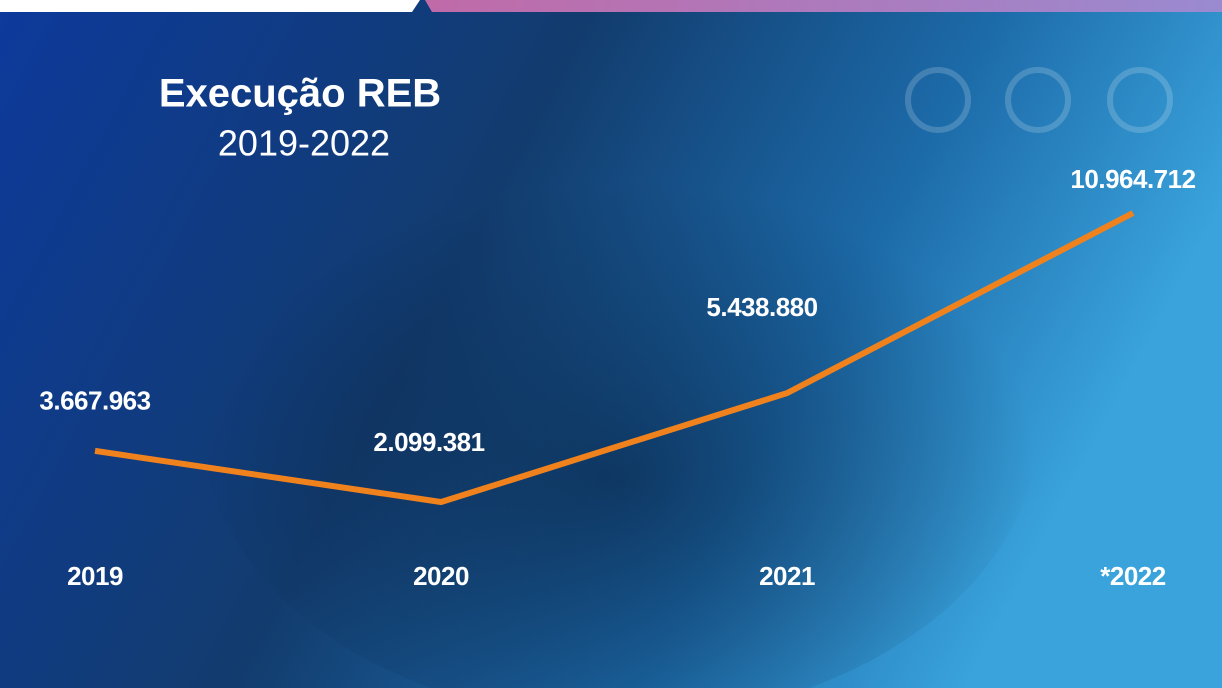 The image size is (1222, 688). Describe the element at coordinates (787, 576) in the screenshot. I see `x-tick-label: 2021` at that location.